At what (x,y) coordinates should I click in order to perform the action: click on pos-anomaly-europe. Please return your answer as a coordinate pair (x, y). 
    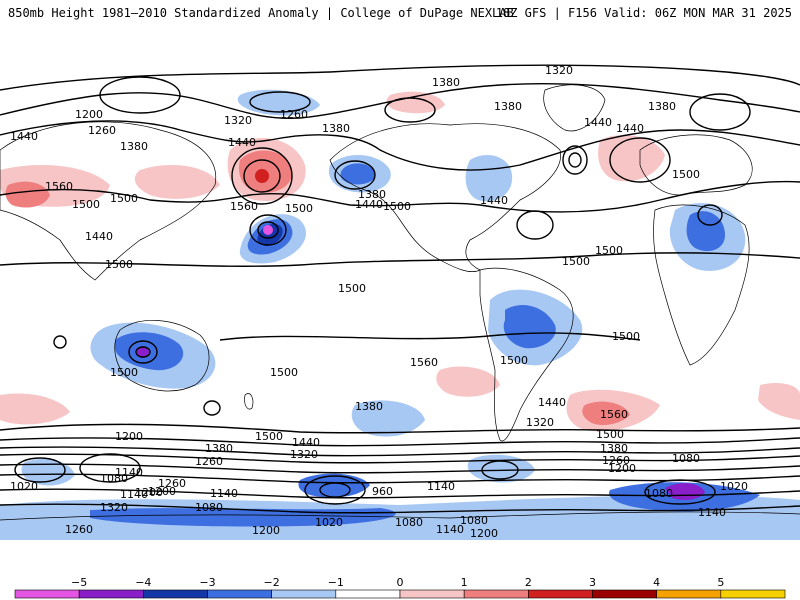
    Looking at the image, I should click on (631, 158).